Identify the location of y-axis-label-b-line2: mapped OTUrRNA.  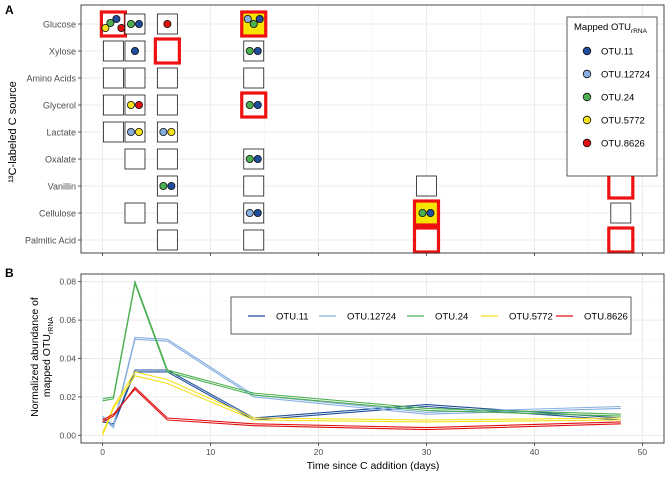
(48, 357).